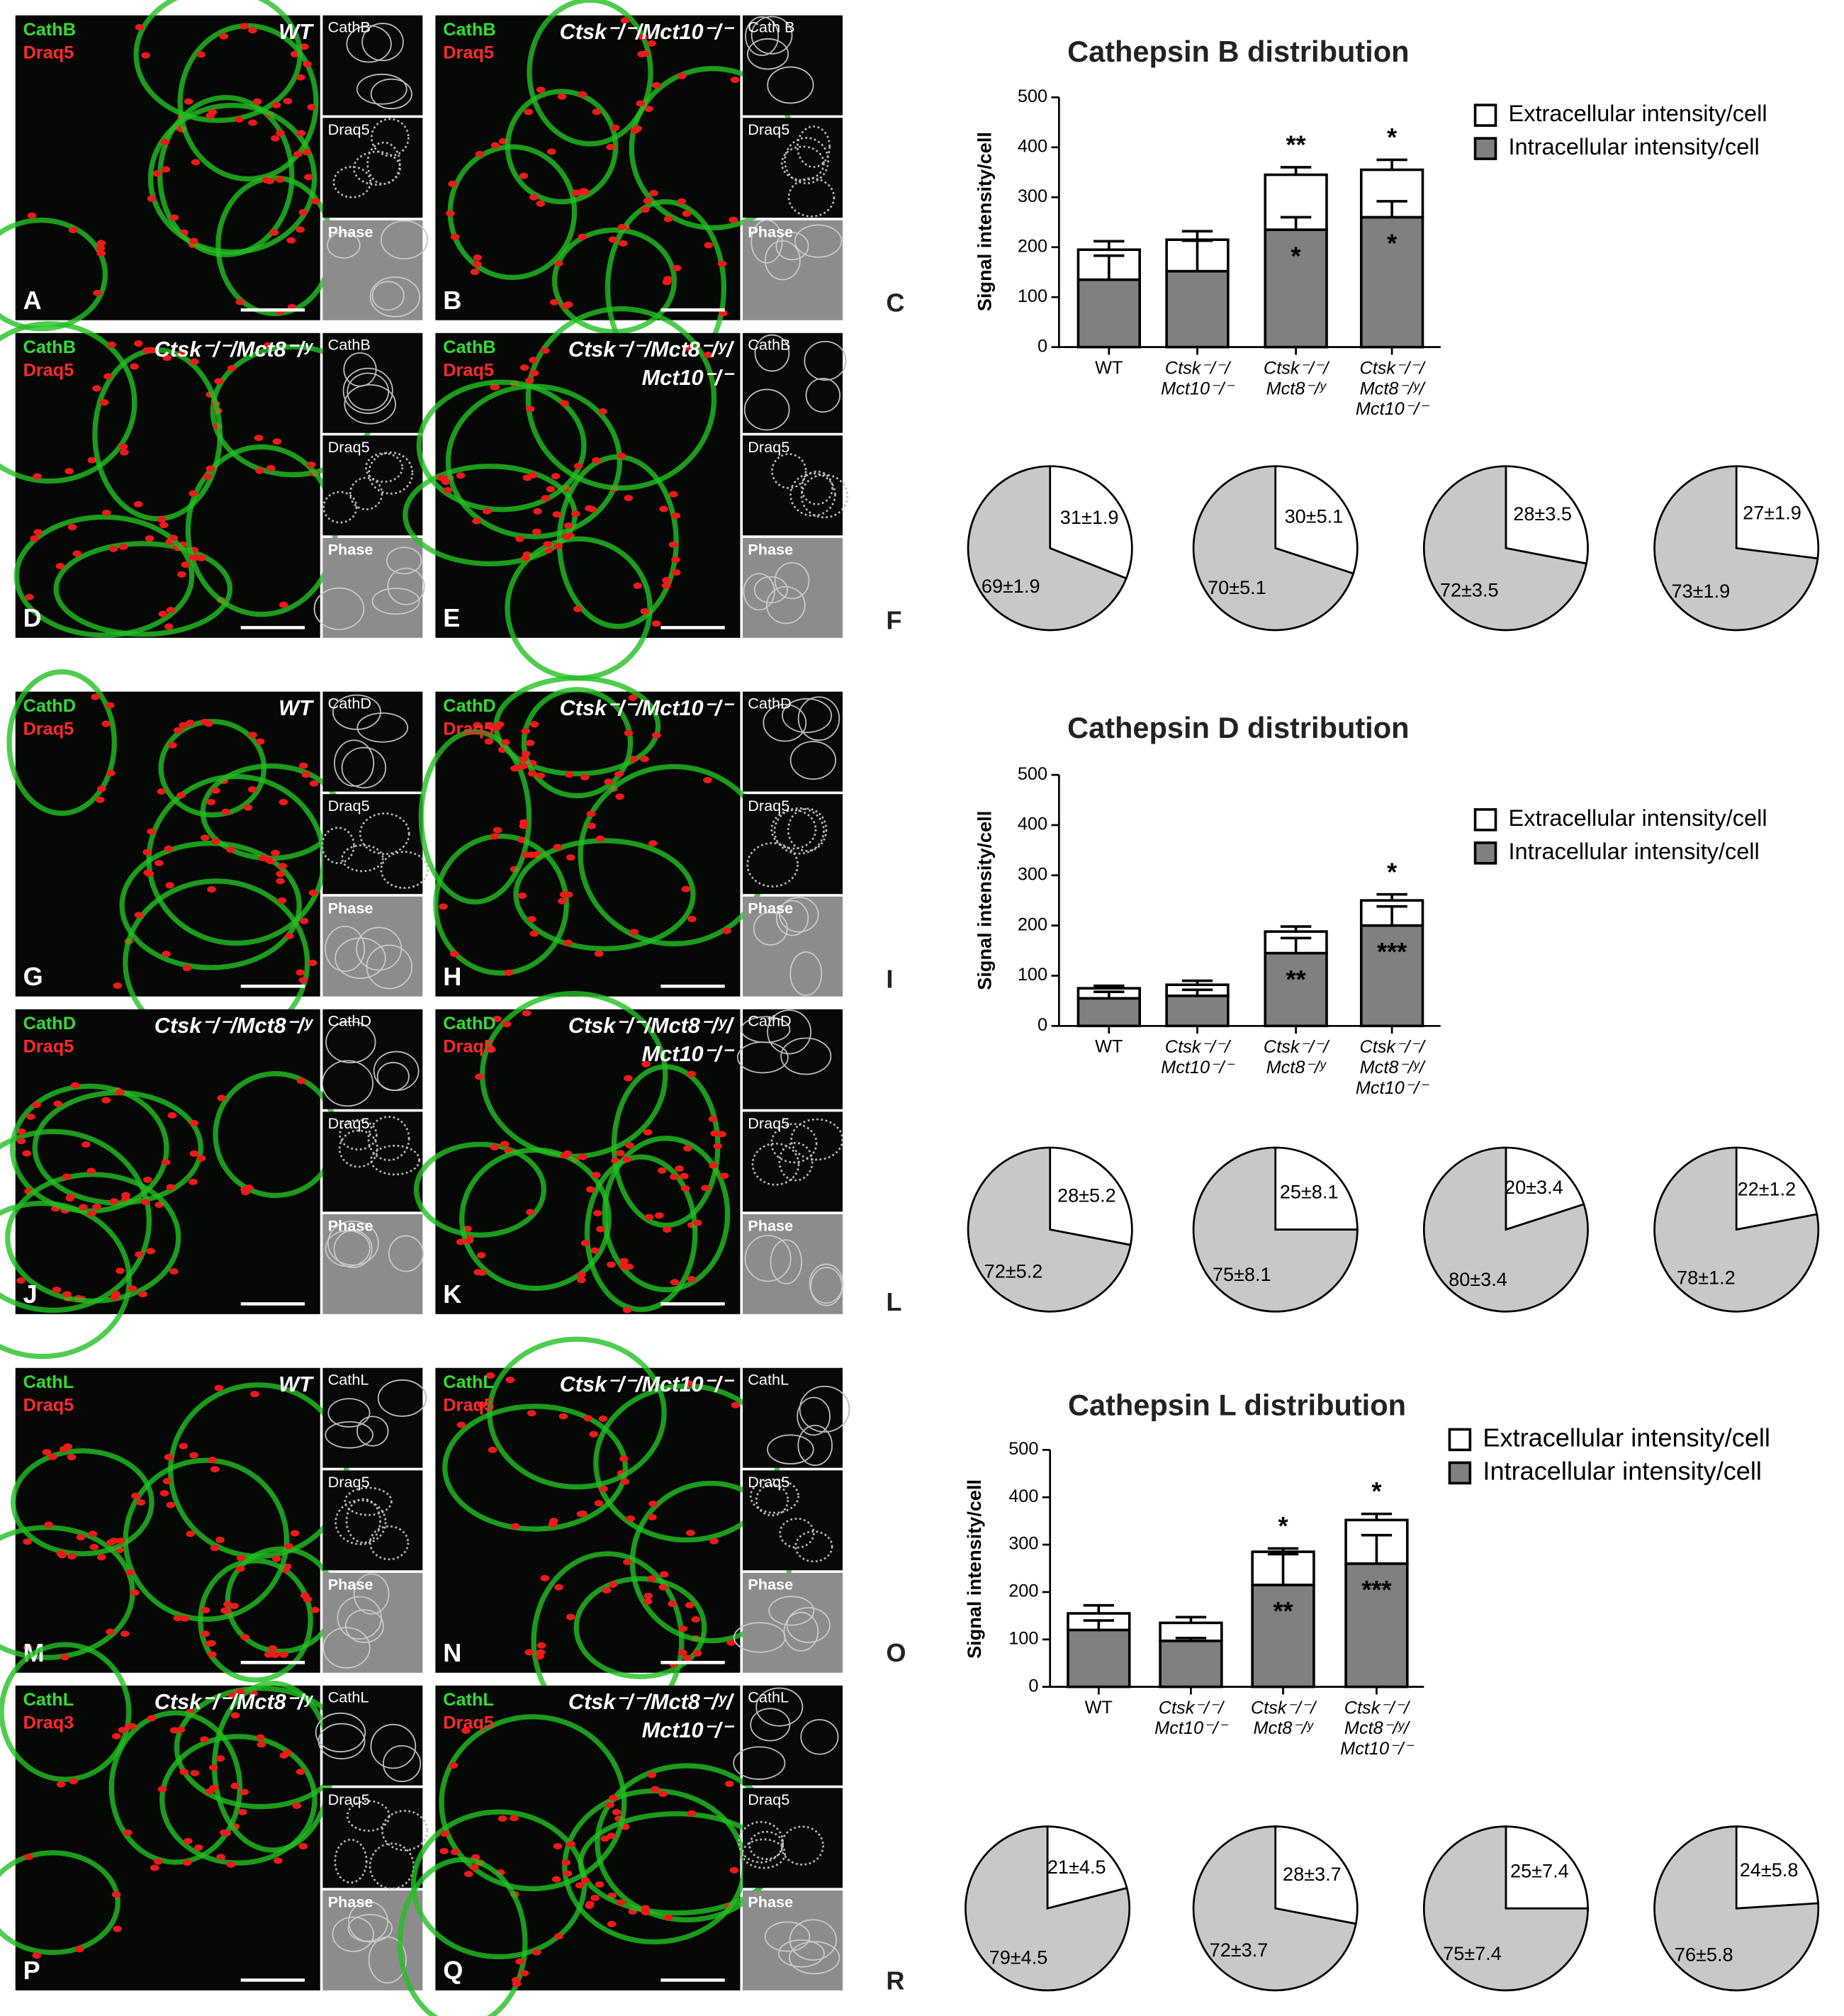 The width and height of the screenshot is (1844, 2016). What do you see at coordinates (577, 1413) in the screenshot?
I see `tubule-outline` at bounding box center [577, 1413].